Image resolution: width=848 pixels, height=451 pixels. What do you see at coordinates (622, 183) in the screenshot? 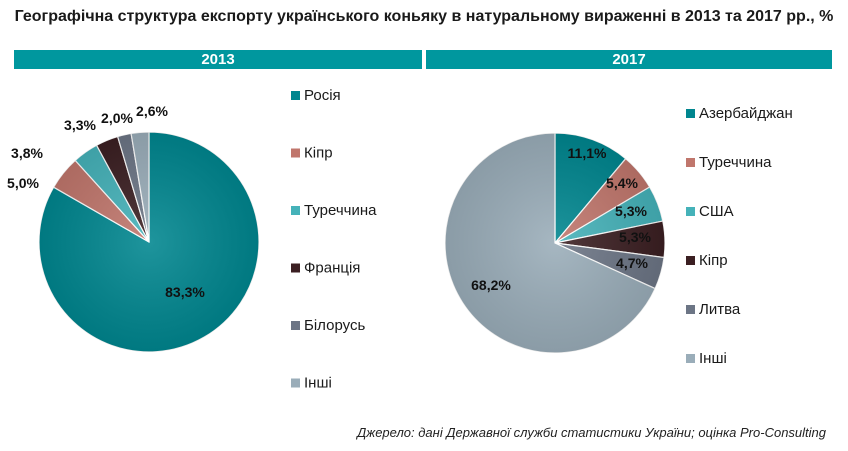
I see `pie-2017-label-1: 5,4%` at bounding box center [622, 183].